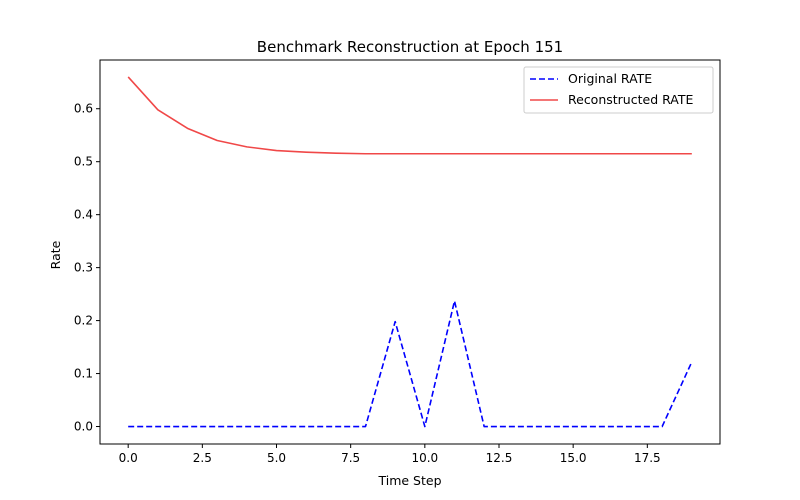 The height and width of the screenshot is (500, 800). I want to click on x-tick-label: 5.0, so click(276, 458).